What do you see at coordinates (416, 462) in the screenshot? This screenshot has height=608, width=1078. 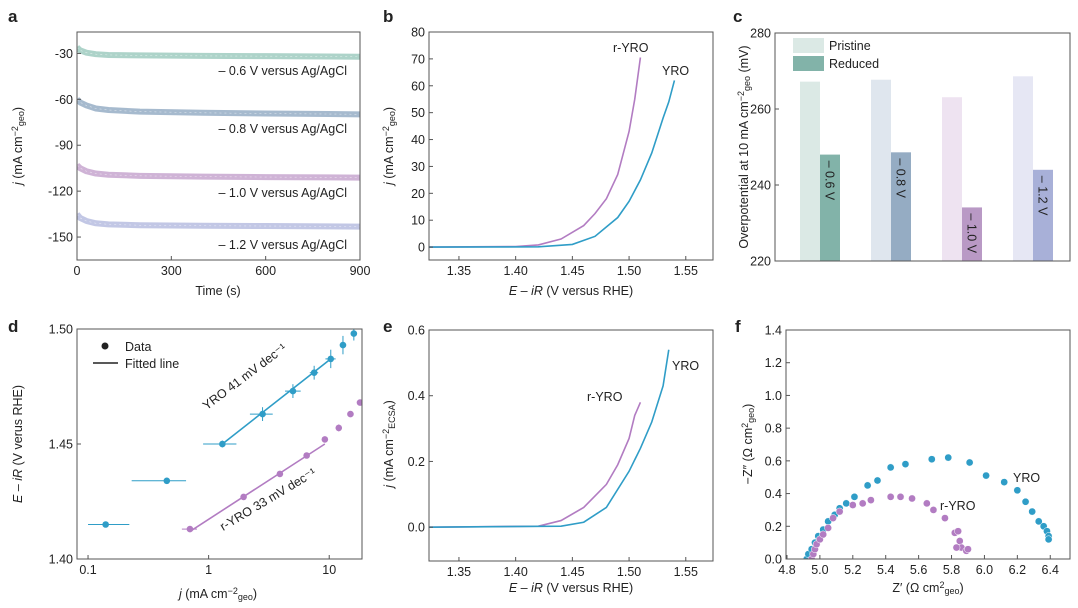 I see `y-tick-label: 0.2` at bounding box center [416, 462].